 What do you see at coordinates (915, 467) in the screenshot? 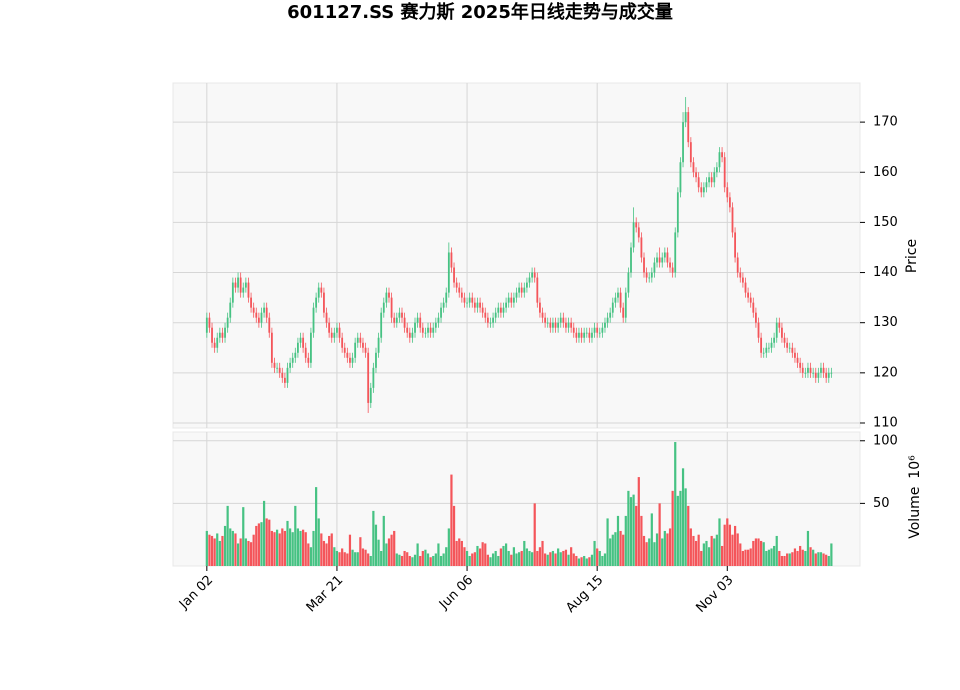
I see `volume-scale: 10⁶` at bounding box center [915, 467].